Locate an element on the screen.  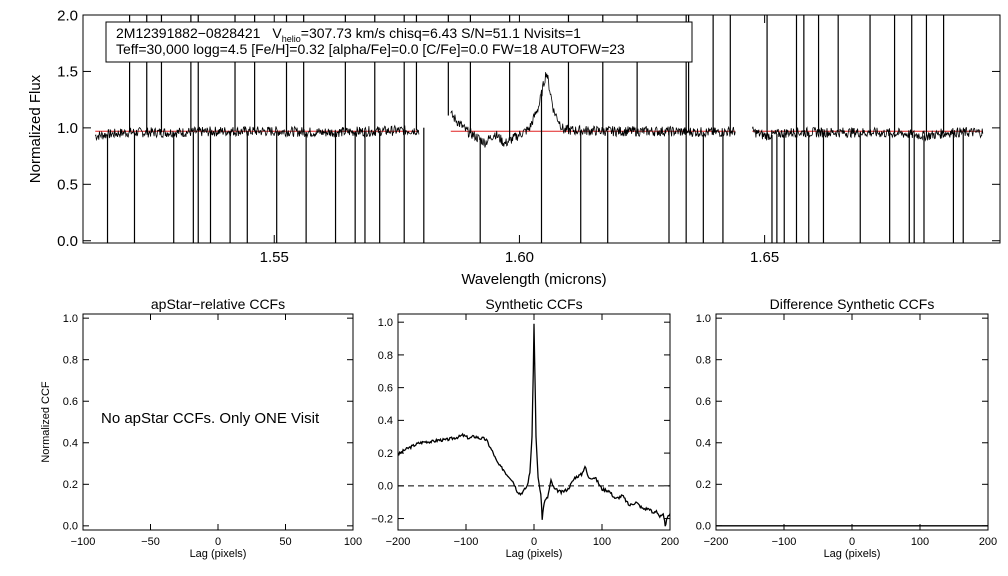
synthetic-ccf-data is located at coordinates (534, 425).